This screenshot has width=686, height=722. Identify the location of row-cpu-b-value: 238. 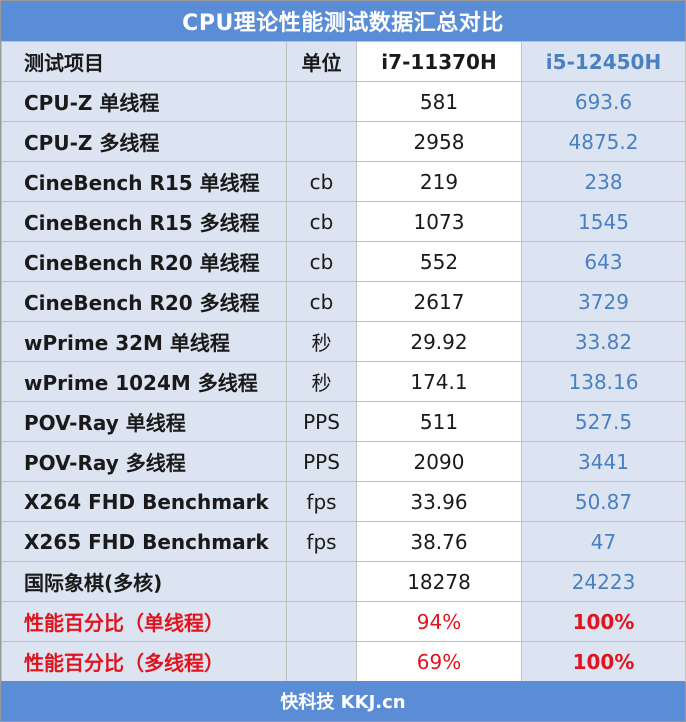
(603, 181).